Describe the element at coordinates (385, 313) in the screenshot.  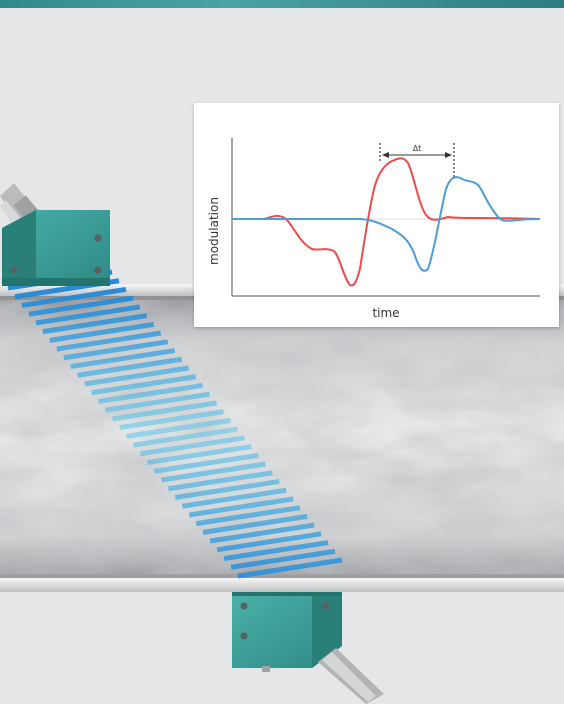
I see `x-axis-label: time` at that location.